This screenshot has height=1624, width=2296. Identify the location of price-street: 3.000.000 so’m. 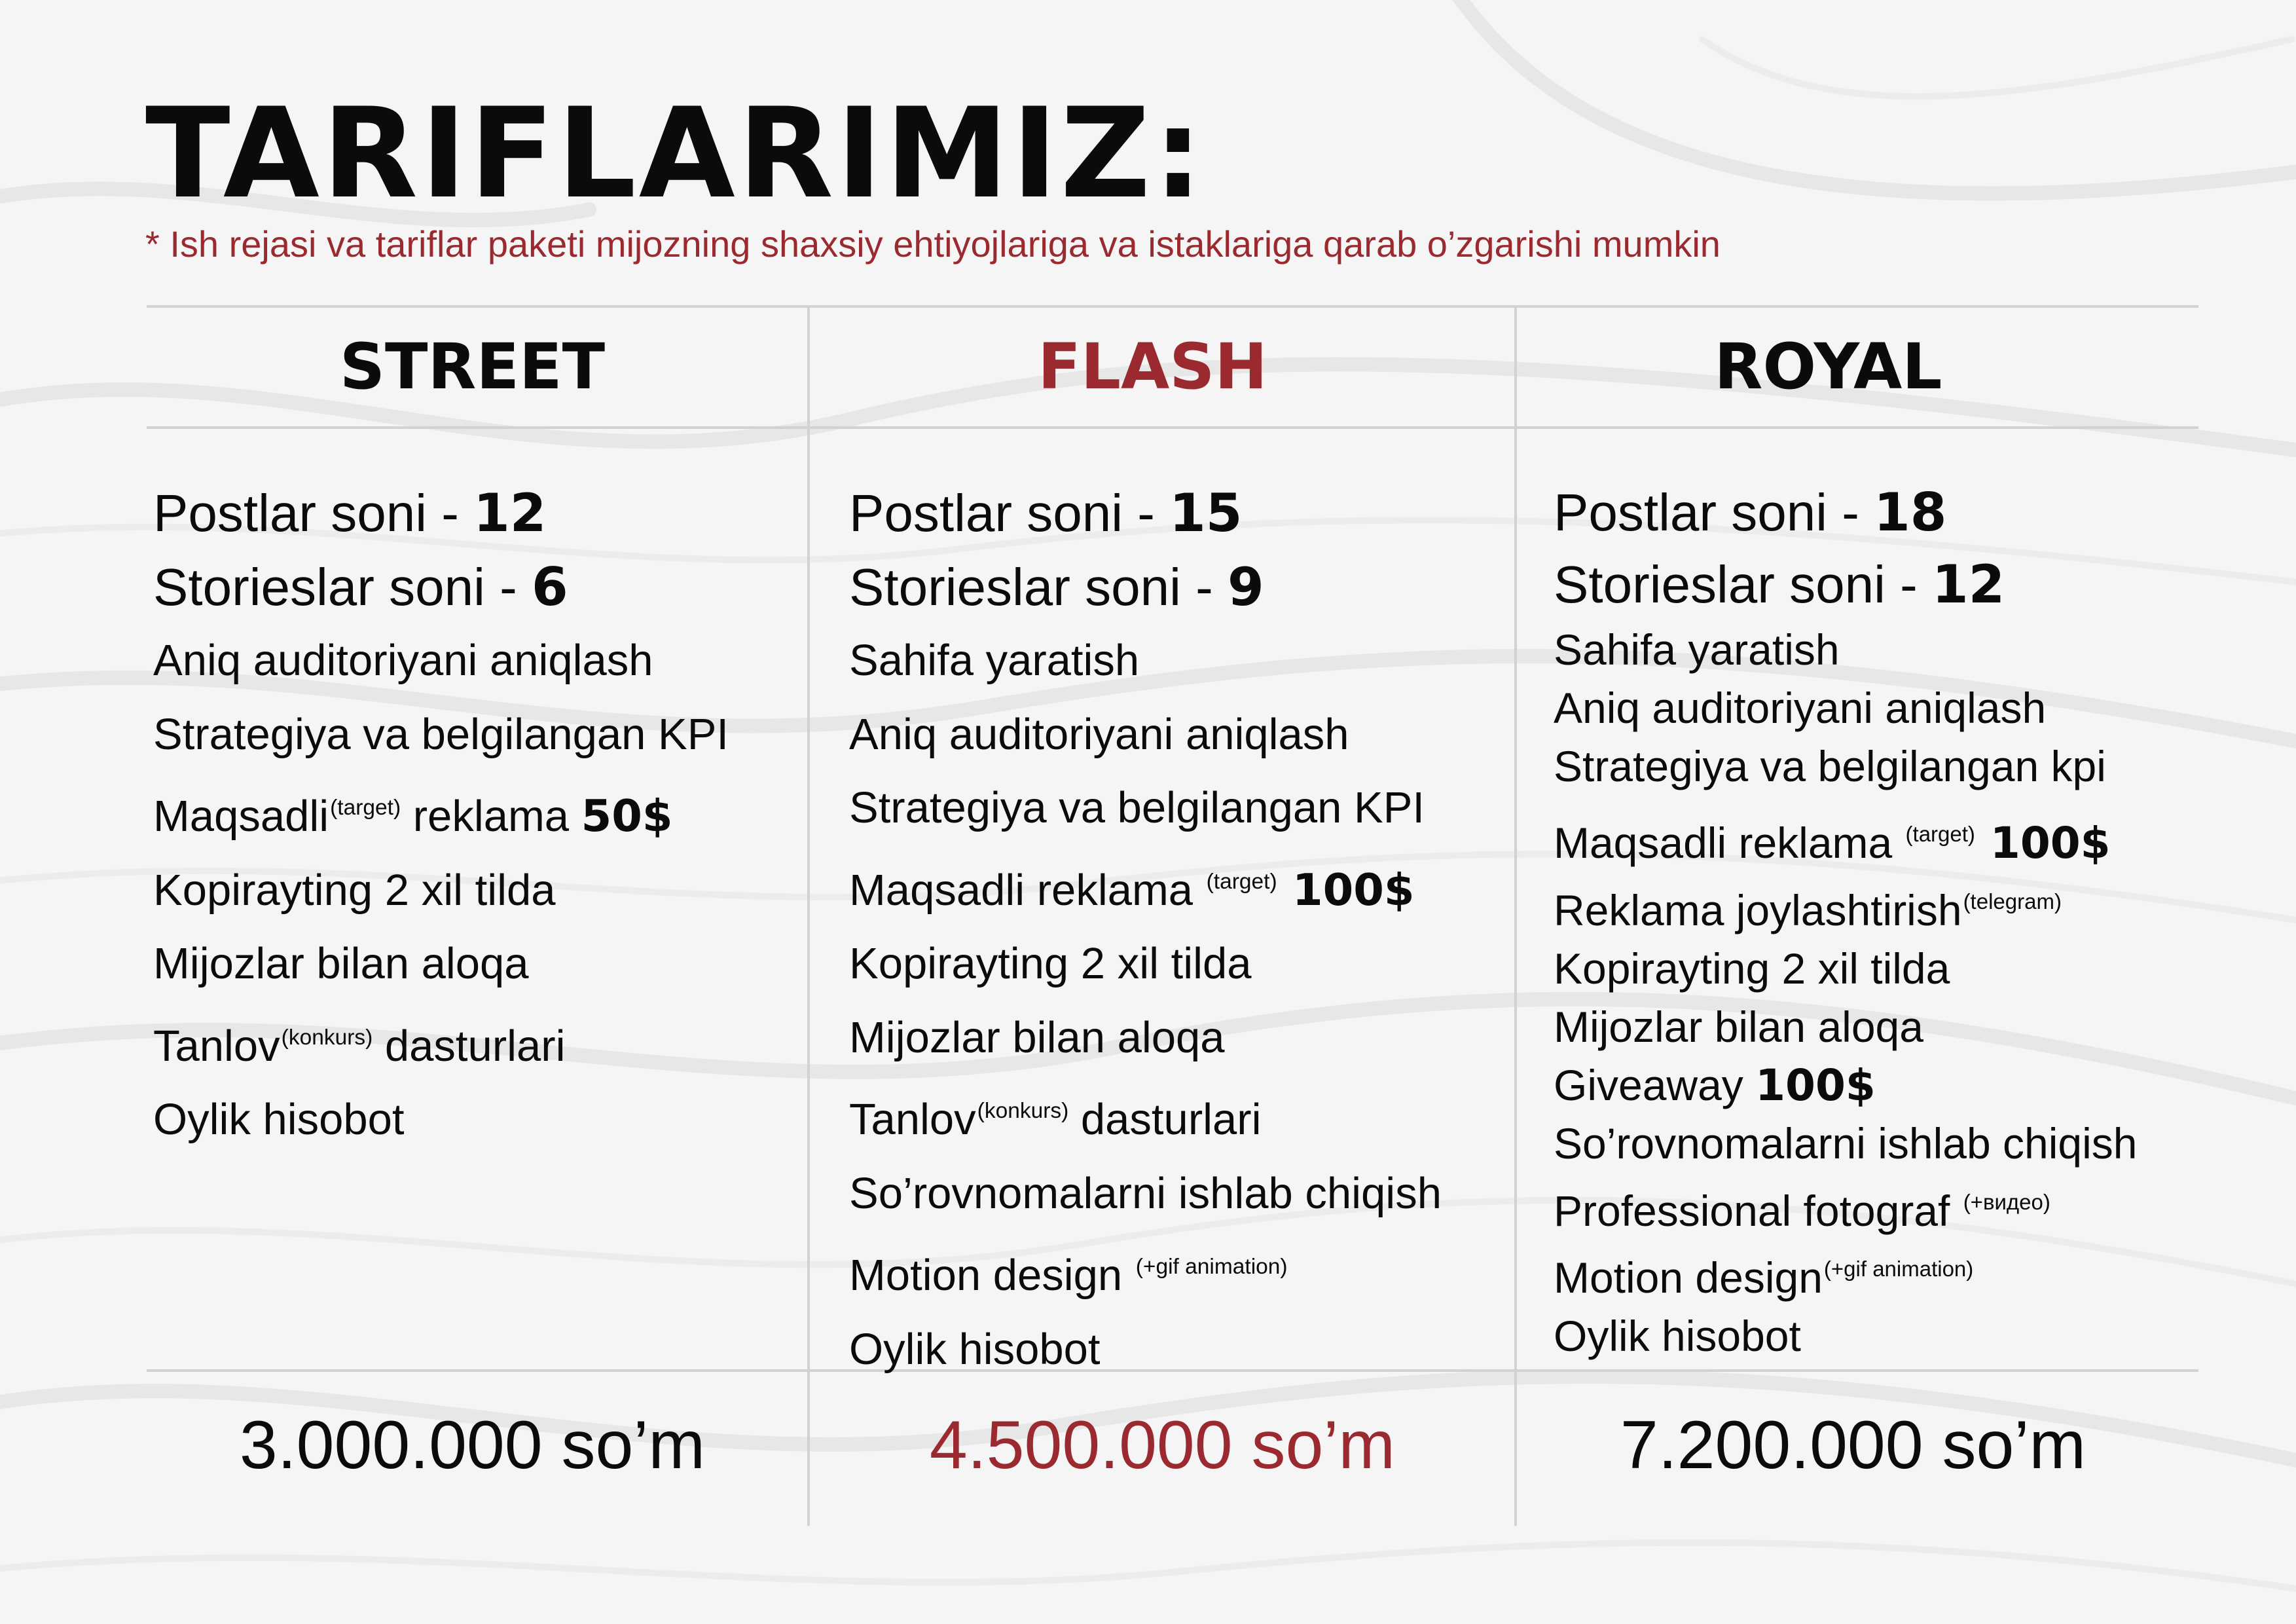
(472, 1445).